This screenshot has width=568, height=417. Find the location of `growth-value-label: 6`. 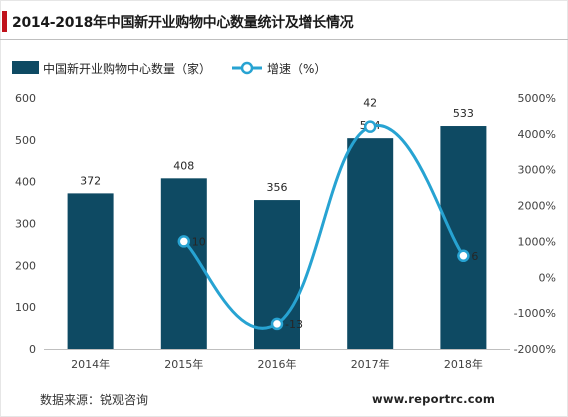

growth-value-label: 6 is located at coordinates (474, 256).